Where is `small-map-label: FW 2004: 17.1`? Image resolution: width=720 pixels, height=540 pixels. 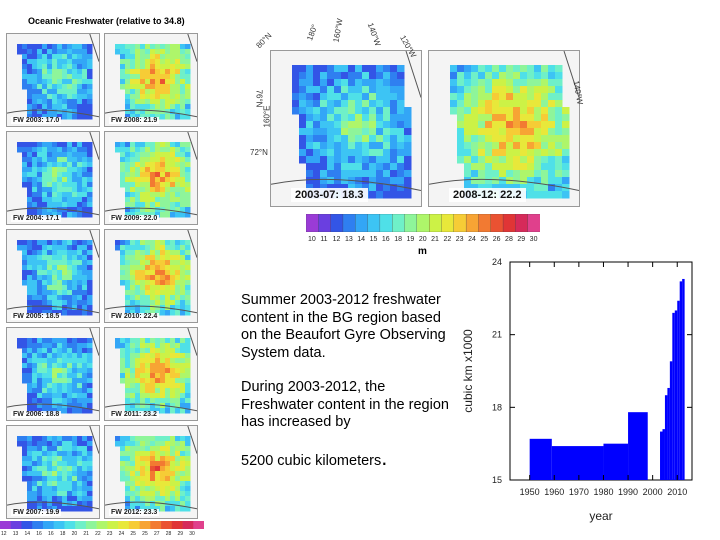 small-map-label: FW 2004: 17.1 is located at coordinates (36, 218).